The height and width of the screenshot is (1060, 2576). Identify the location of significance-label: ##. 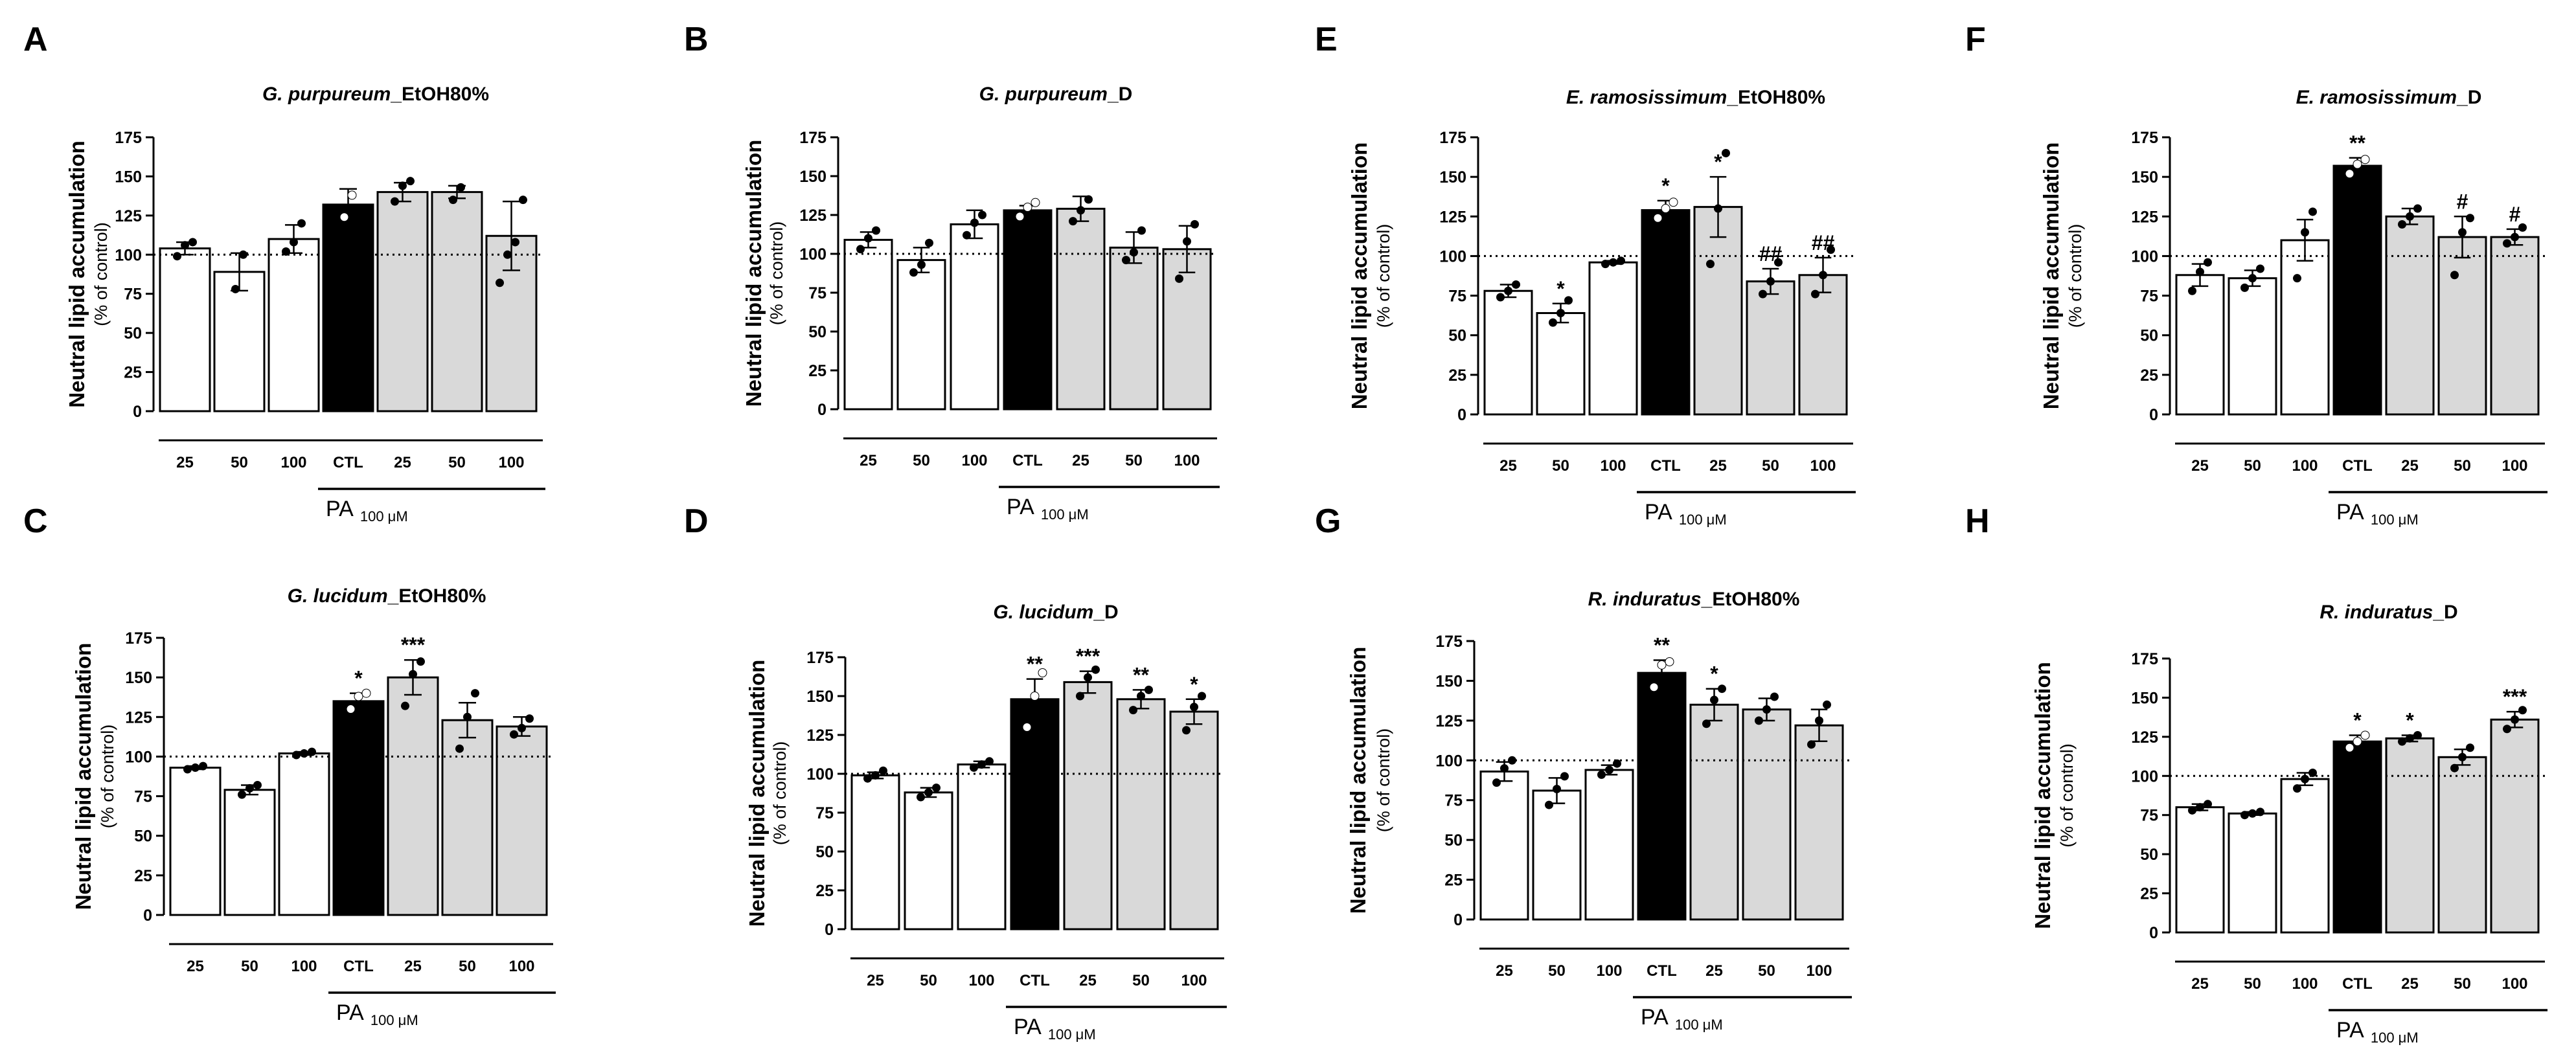
(1824, 242).